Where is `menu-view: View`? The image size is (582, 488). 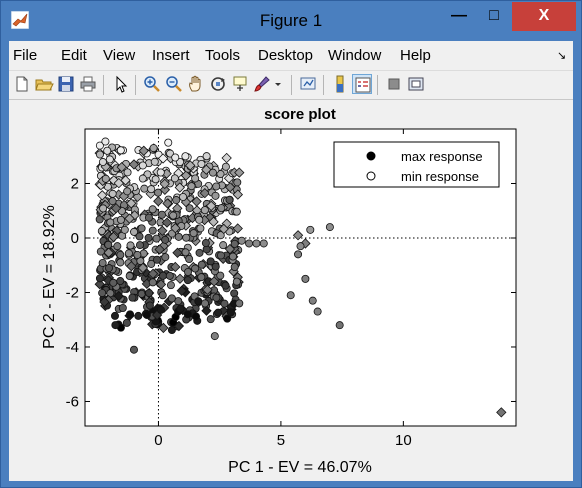
menu-view: View is located at coordinates (119, 55).